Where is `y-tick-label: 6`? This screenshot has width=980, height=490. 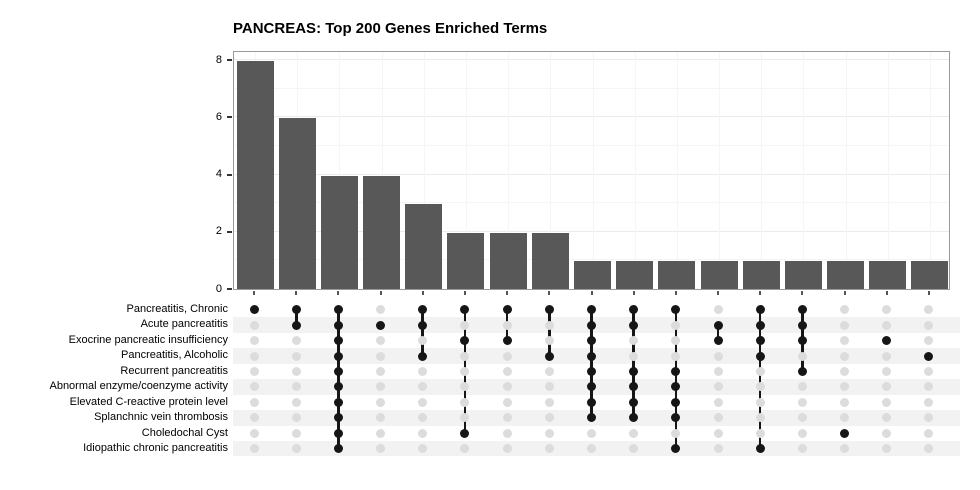
y-tick-label: 6 is located at coordinates (218, 116).